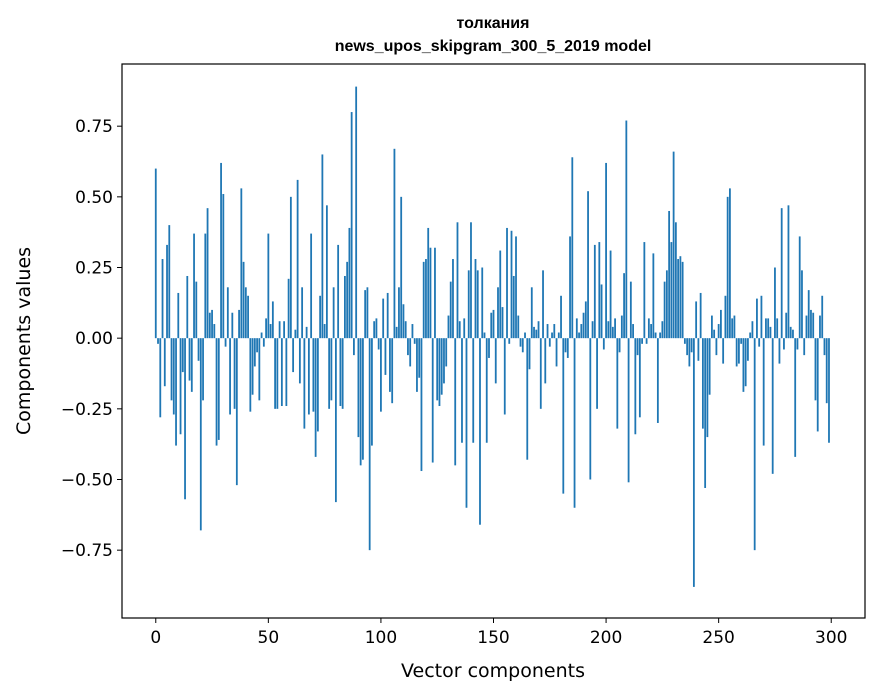  I want to click on x-tick-label: 200, so click(606, 638).